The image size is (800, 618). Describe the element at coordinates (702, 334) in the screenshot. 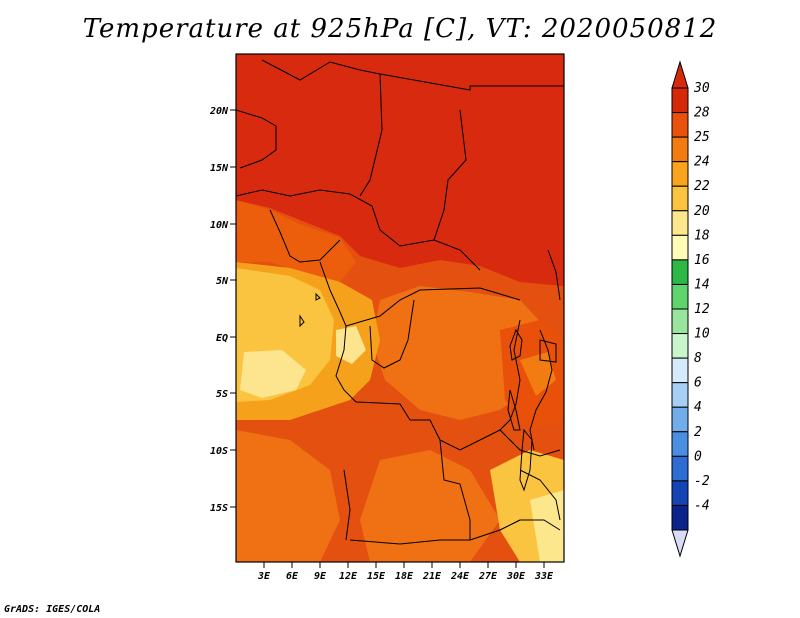

I see `colorbar-label: 10` at that location.